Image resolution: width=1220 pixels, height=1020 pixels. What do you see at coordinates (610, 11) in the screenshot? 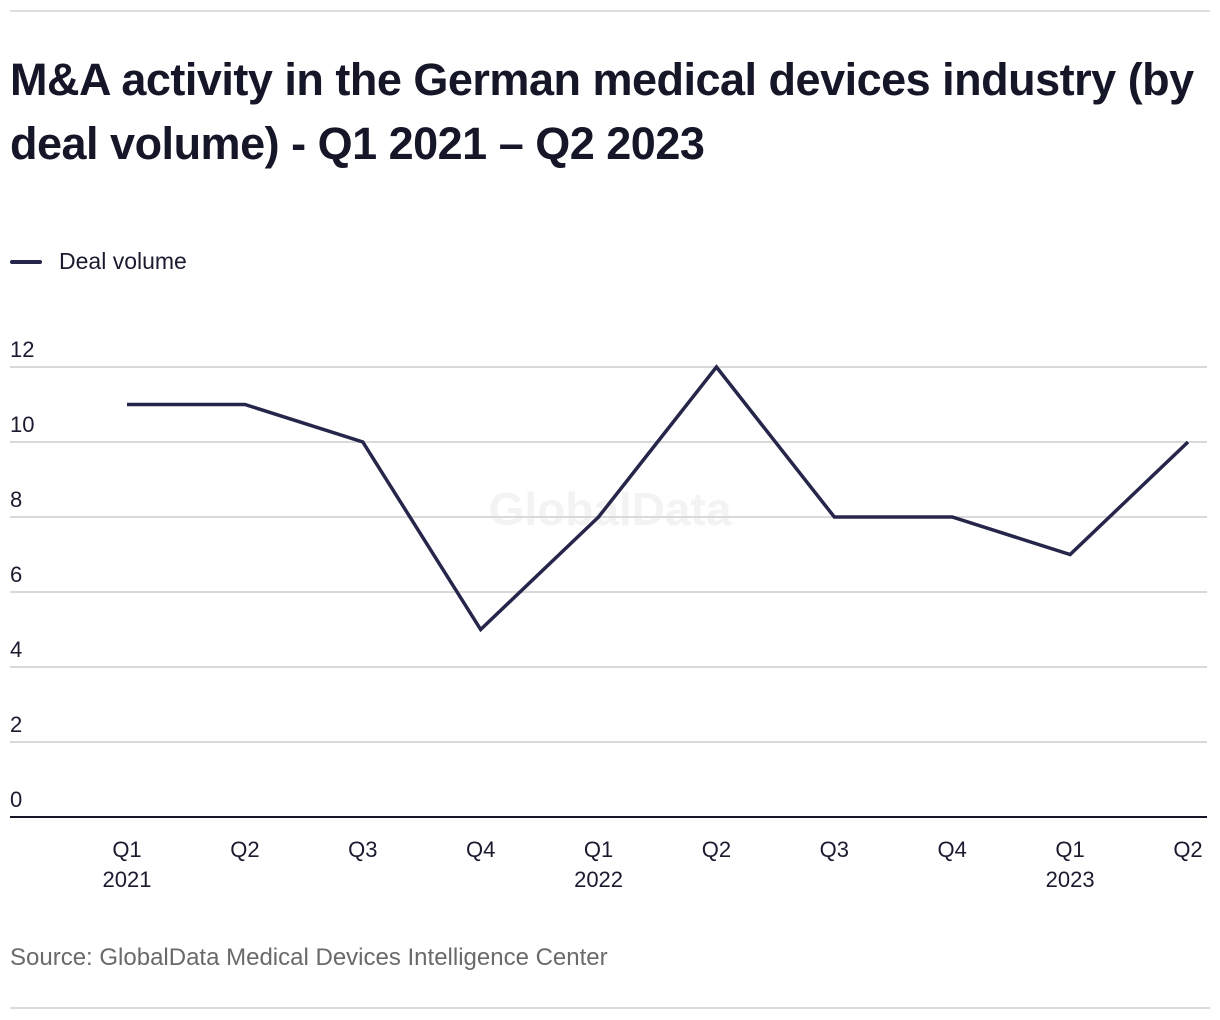
I see `top-divider` at bounding box center [610, 11].